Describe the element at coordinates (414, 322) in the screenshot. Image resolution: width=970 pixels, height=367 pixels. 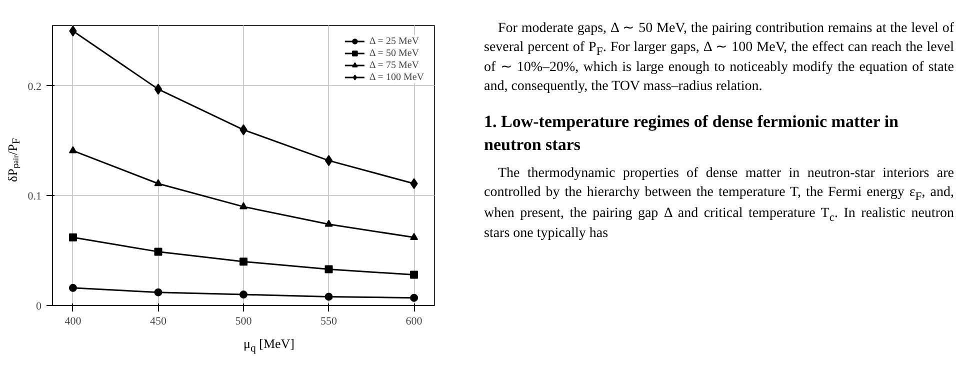
I see `x-tick-label: 600` at that location.